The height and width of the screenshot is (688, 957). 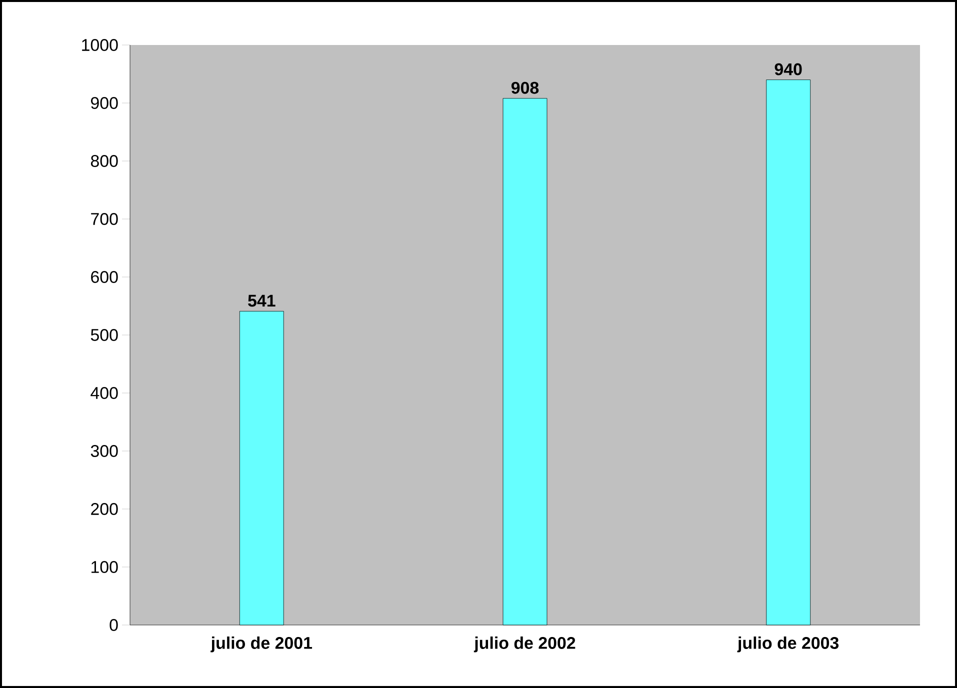 I want to click on x-tick-label: julio de 2001, so click(x=261, y=644).